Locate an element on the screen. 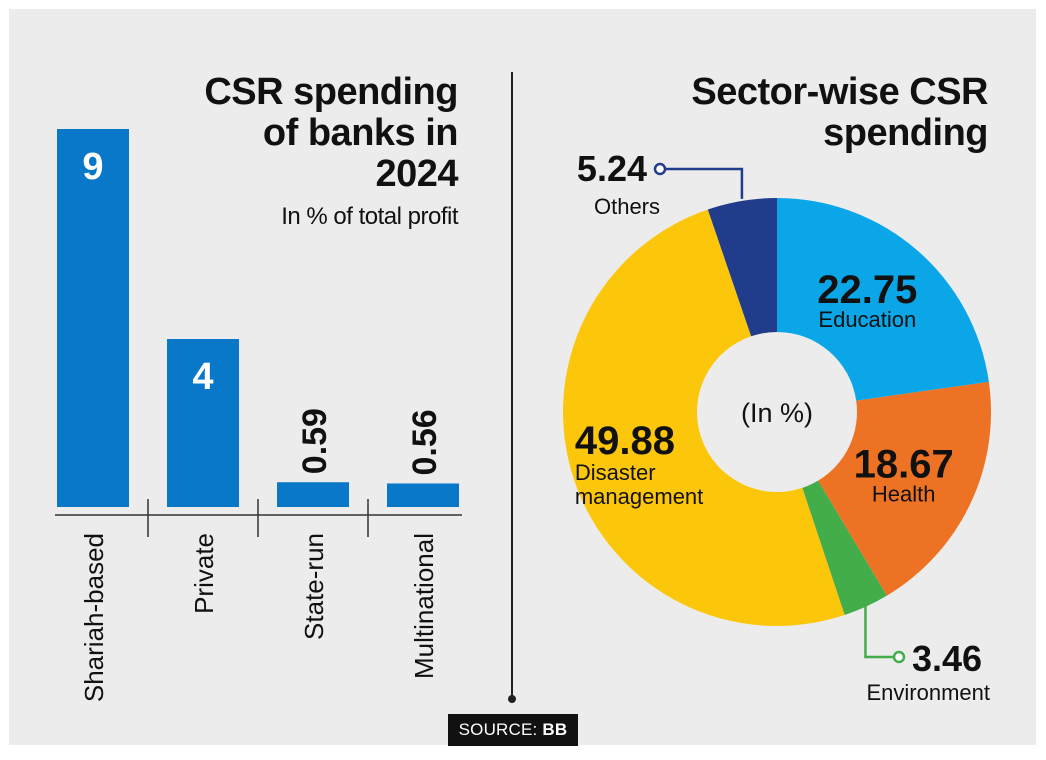 The width and height of the screenshot is (1046, 760). slice-name-label: Others is located at coordinates (627, 206).